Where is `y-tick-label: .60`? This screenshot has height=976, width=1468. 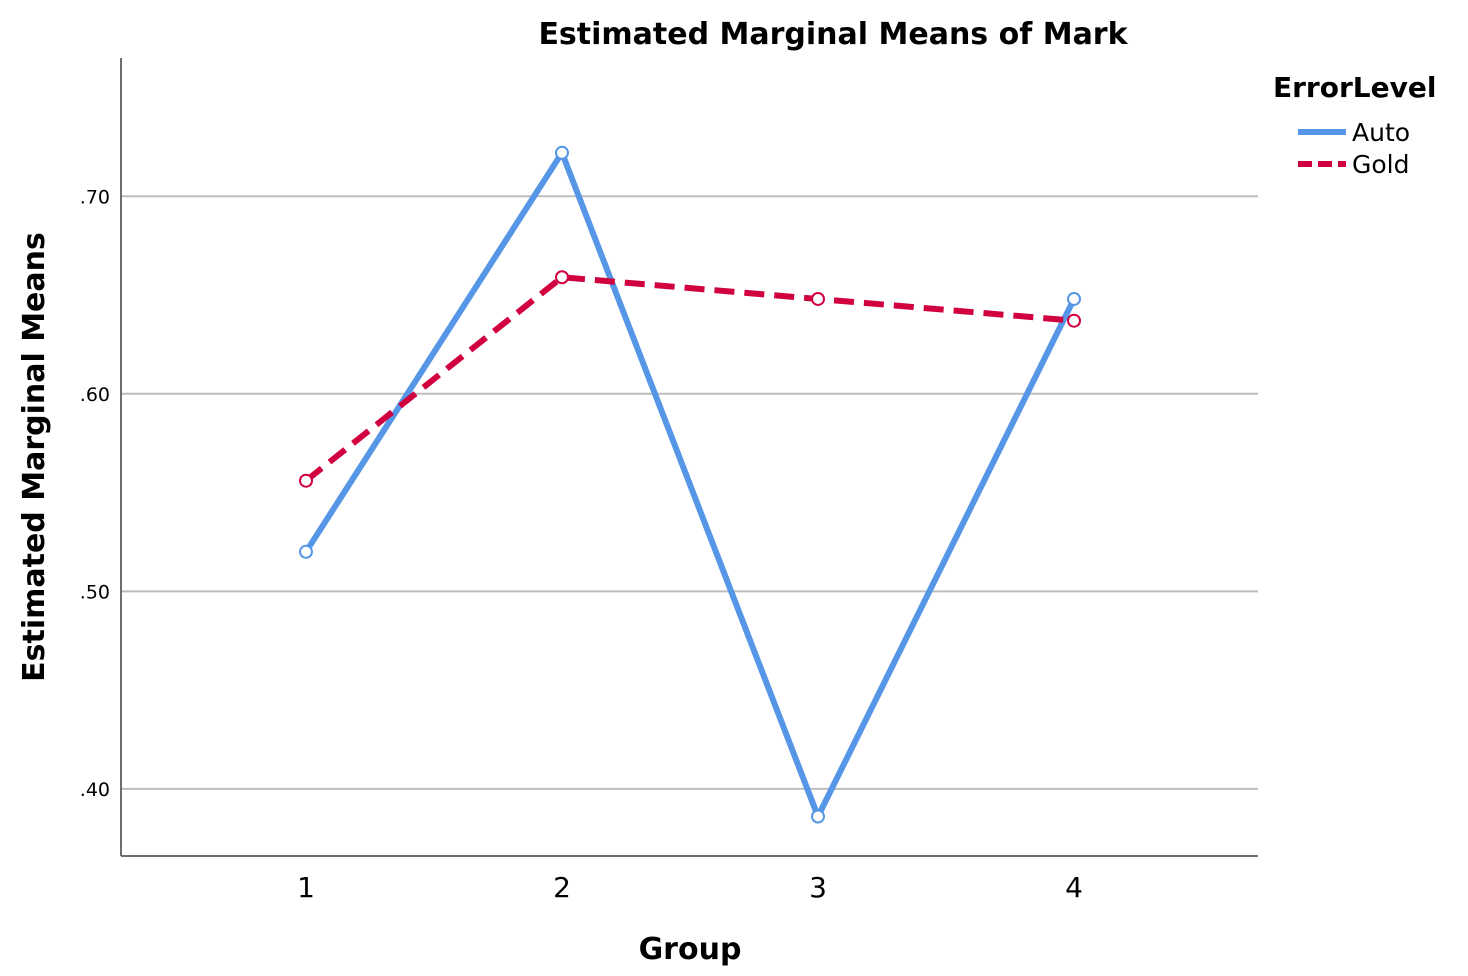 y-tick-label: .60 is located at coordinates (95, 395).